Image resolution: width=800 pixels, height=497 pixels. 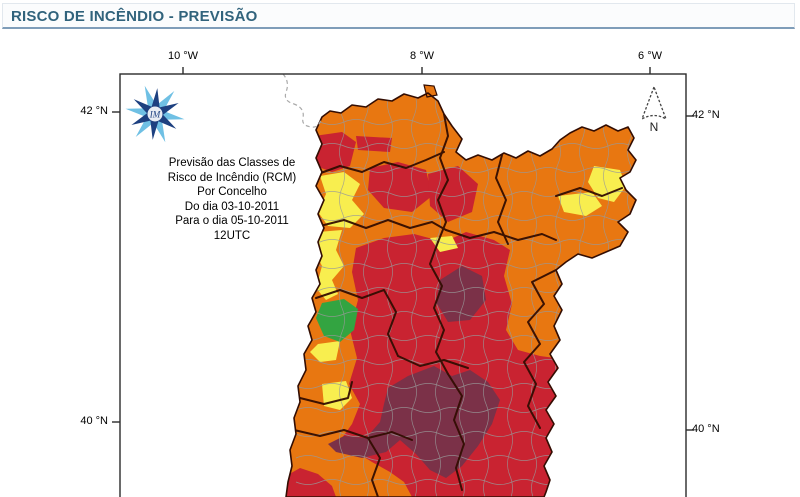 I want to click on annotation-line: 12UTC, so click(x=232, y=235).